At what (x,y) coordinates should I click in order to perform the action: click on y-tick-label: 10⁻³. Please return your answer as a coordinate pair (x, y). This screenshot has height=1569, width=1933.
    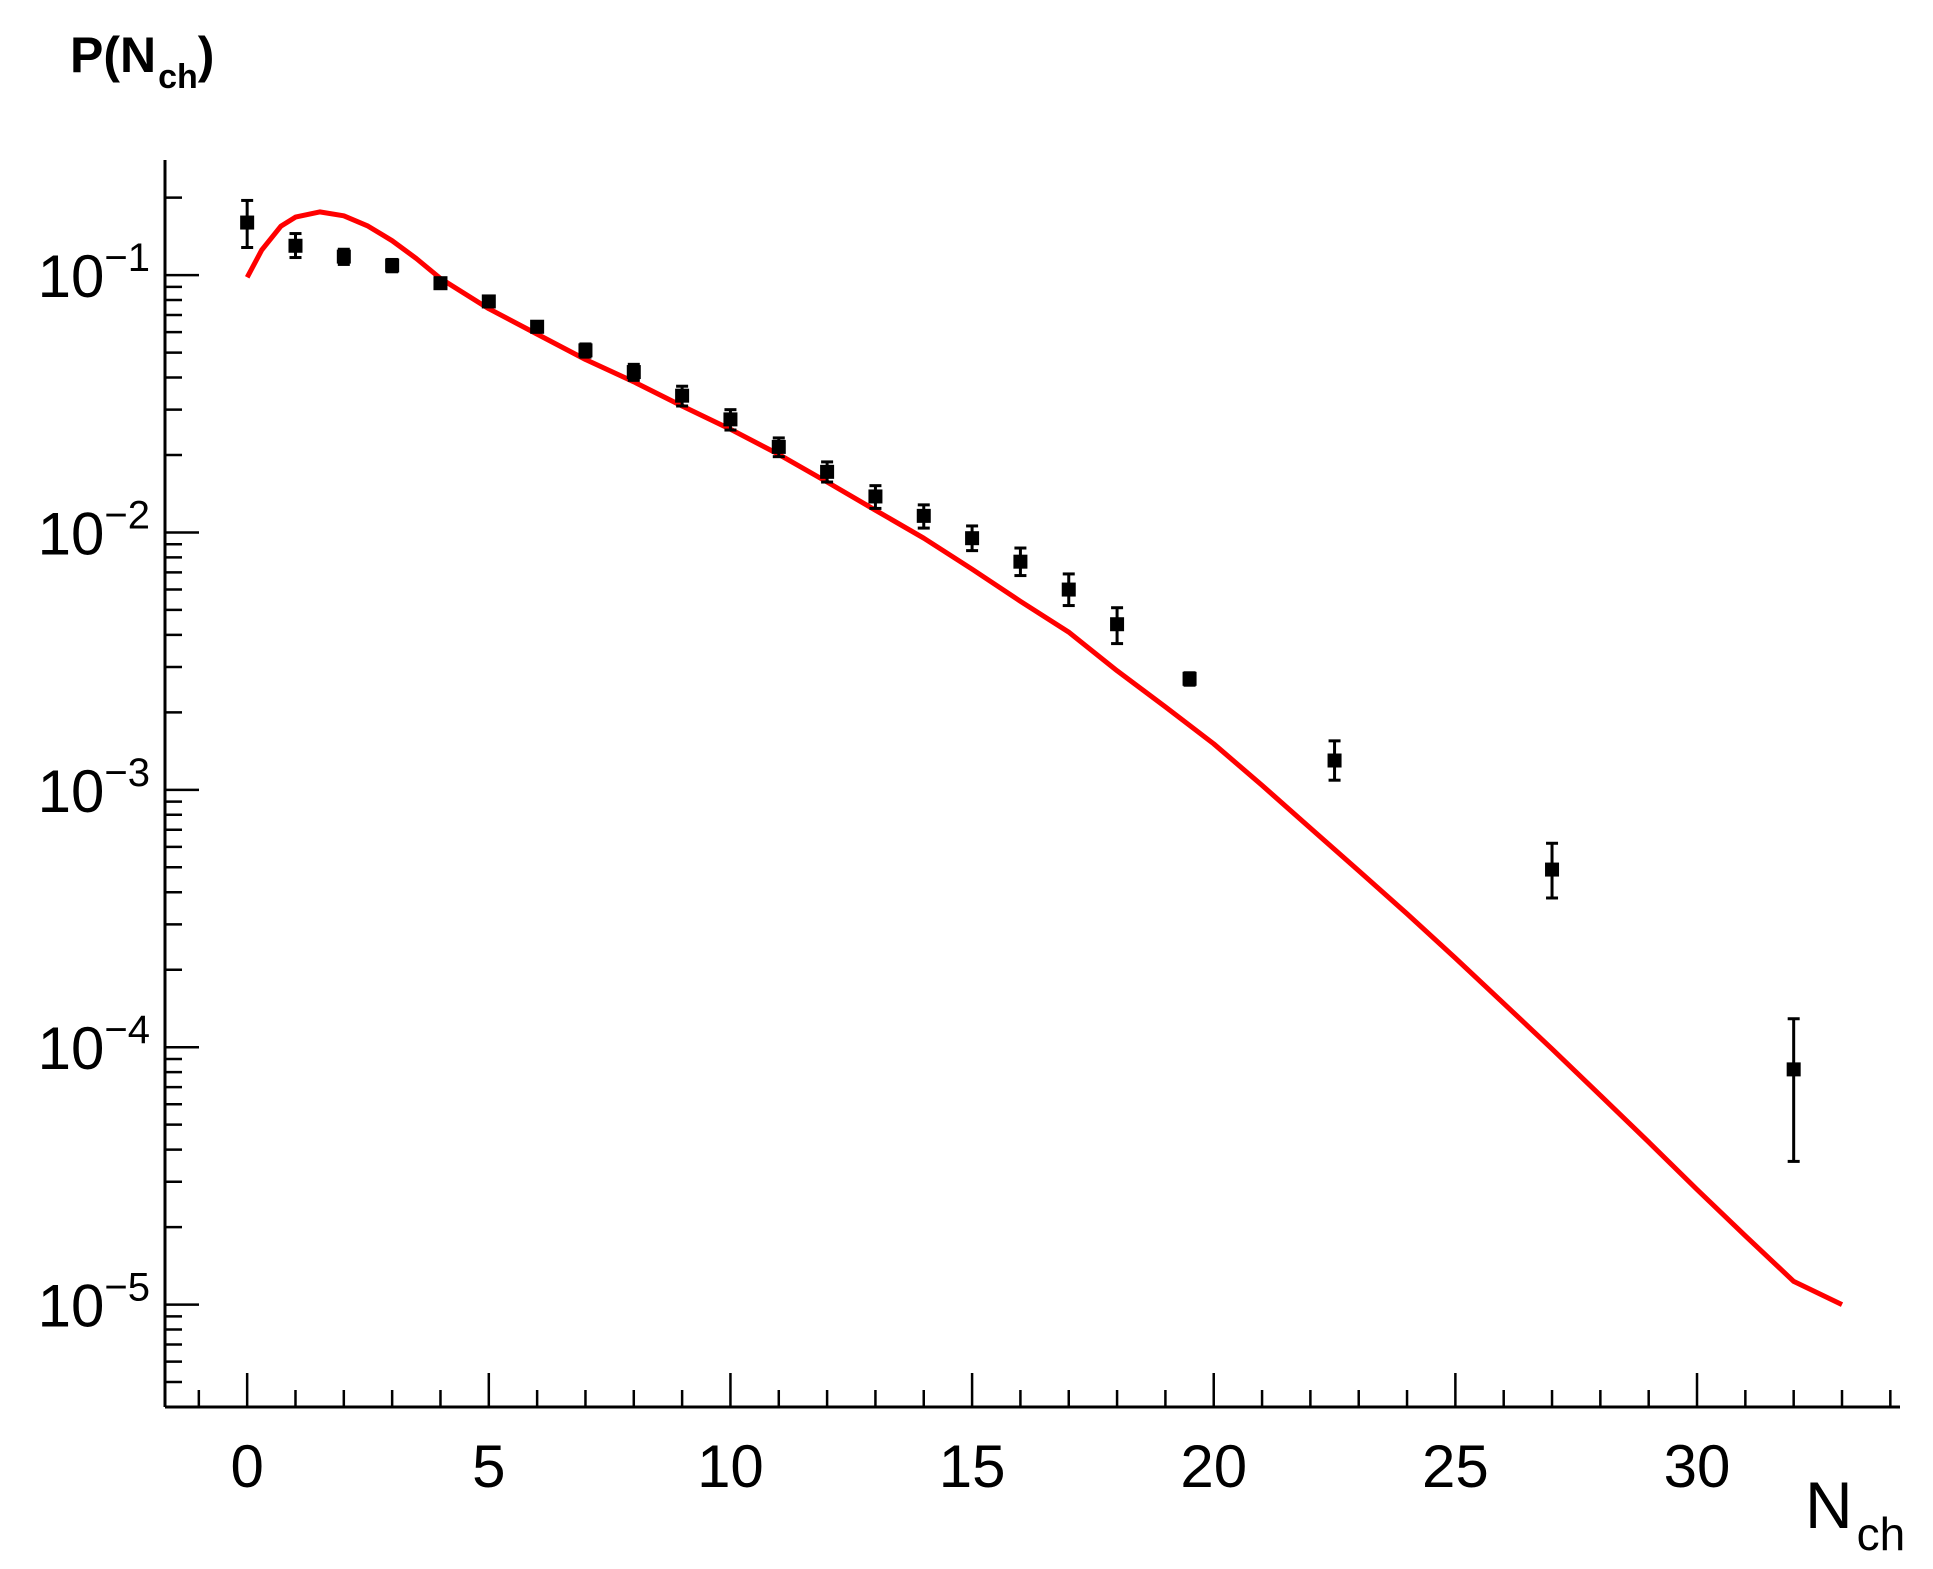
    Looking at the image, I should click on (94, 788).